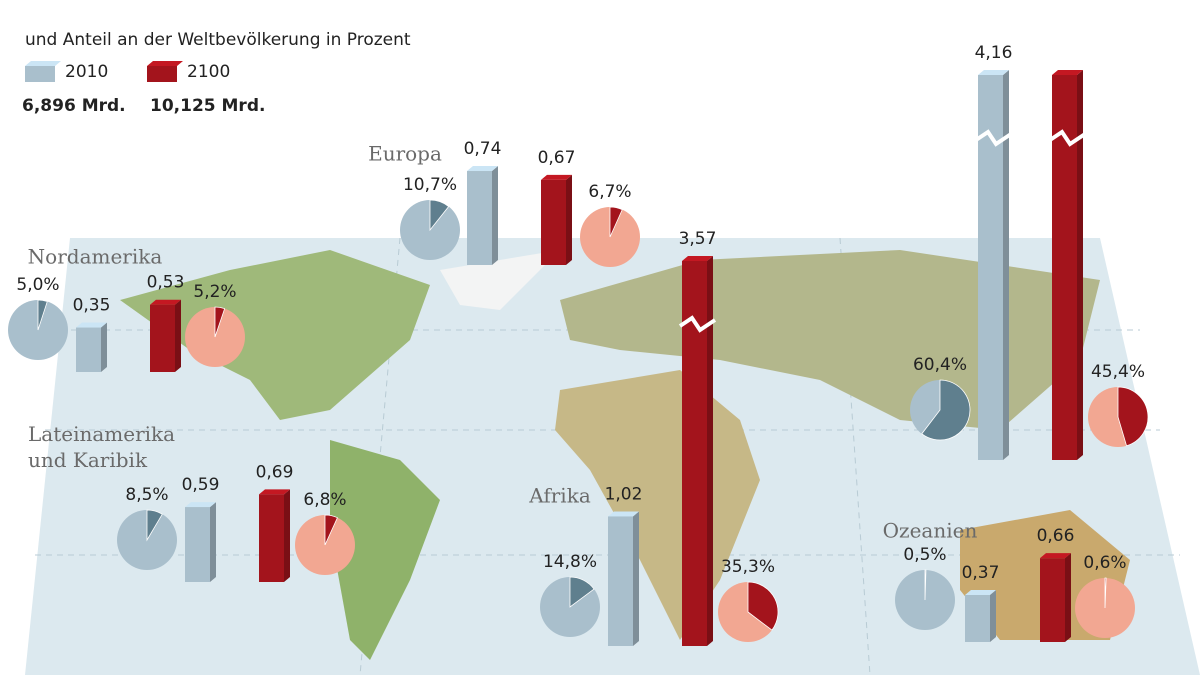 This screenshot has height=675, width=1200. What do you see at coordinates (143, 88) in the screenshot?
I see `legend: 2010 6,896 Mrd. 2100 10,125 Mrd.` at bounding box center [143, 88].